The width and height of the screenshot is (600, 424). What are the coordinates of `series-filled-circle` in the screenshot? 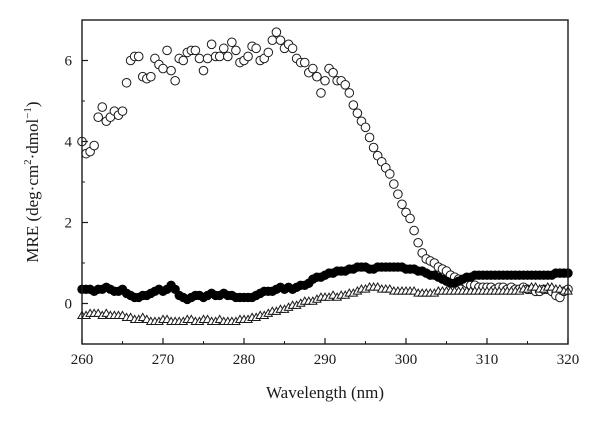 It's located at (325, 283).